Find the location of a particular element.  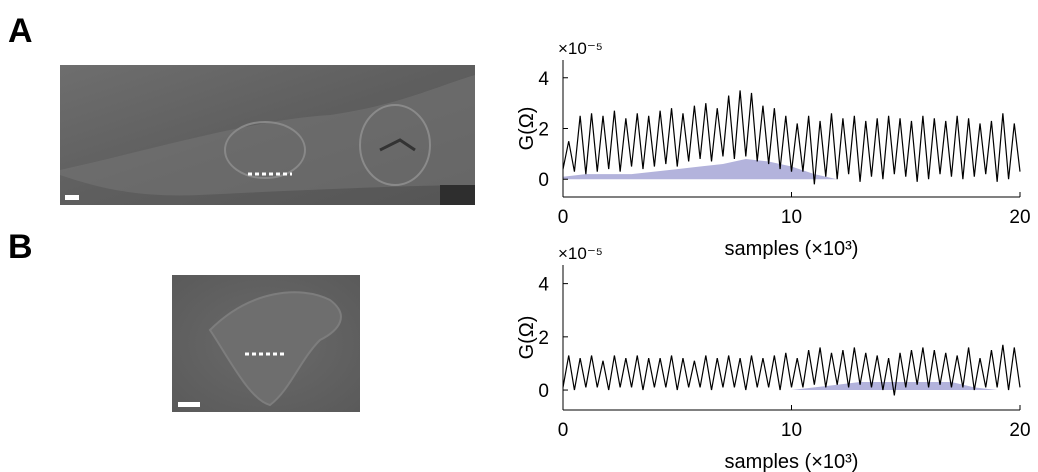

panel-letter: A is located at coordinates (20, 31).